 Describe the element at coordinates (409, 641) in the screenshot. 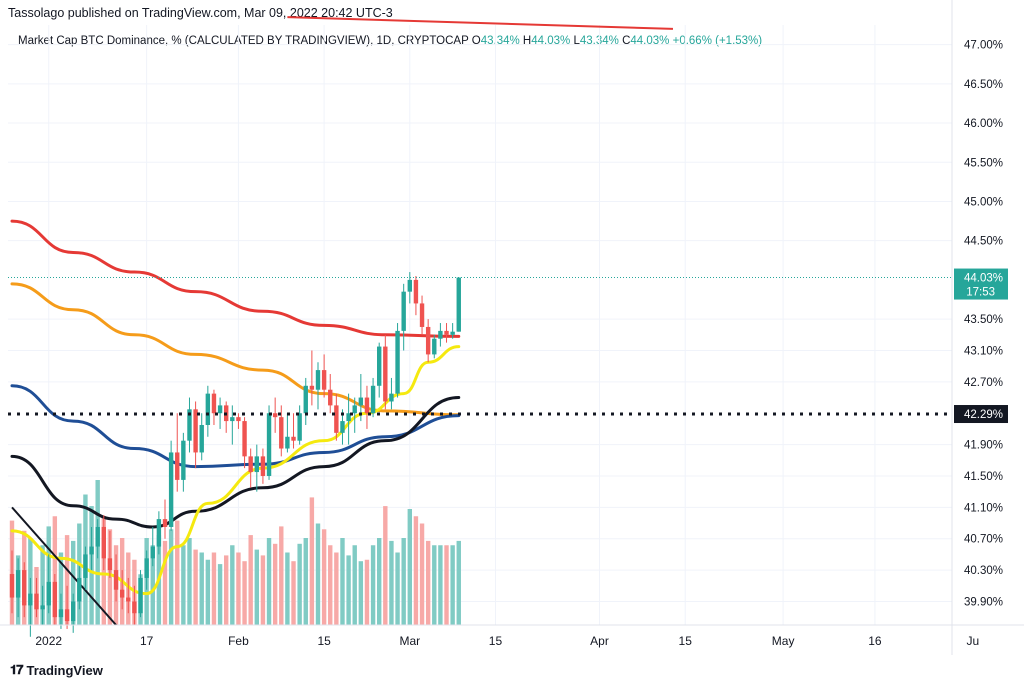

I see `x-tick-label: Mar` at that location.